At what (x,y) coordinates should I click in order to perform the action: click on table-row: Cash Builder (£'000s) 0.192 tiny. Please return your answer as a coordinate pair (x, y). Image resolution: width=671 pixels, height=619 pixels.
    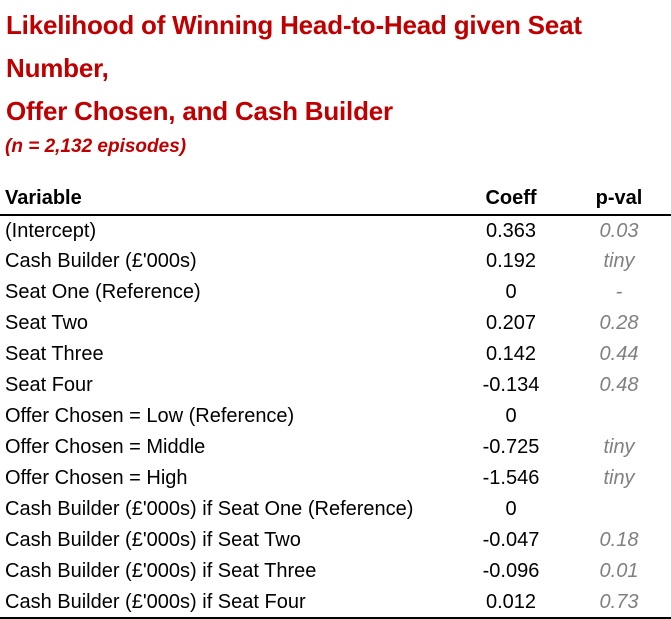
    Looking at the image, I should click on (335, 261).